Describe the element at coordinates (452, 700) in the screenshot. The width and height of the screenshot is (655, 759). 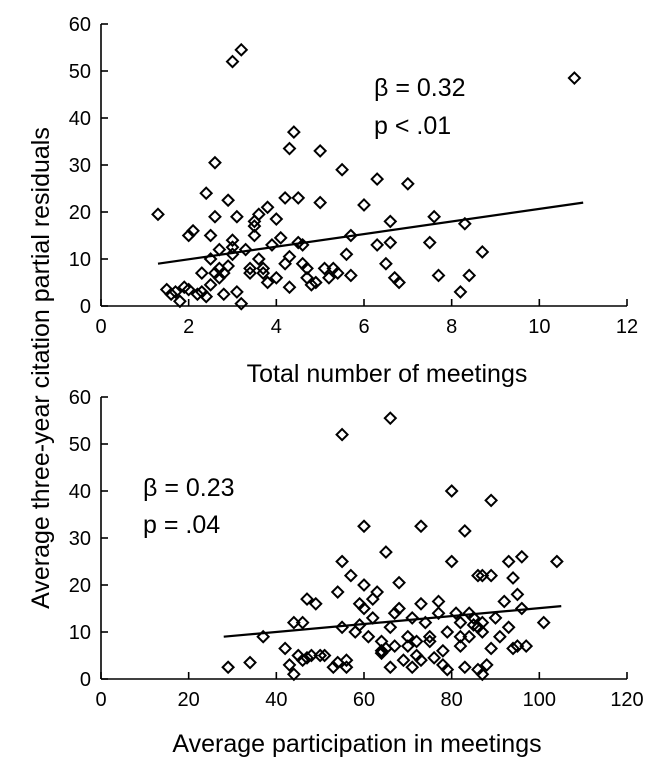
I see `bottom-x-tick-label: 80` at that location.